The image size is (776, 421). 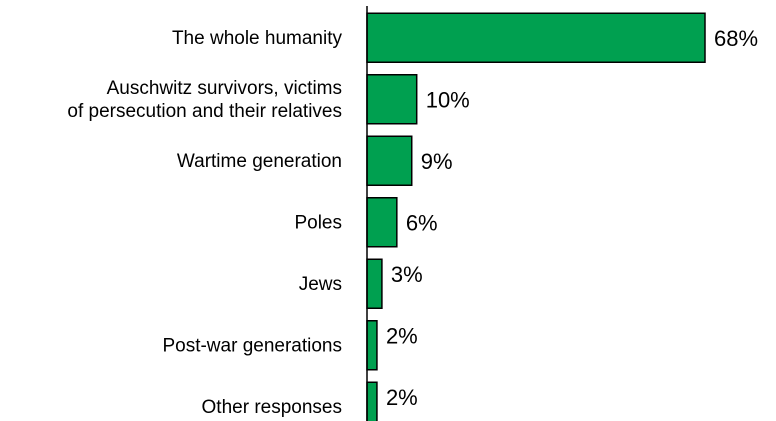 I want to click on category-label-4: Jews, so click(x=320, y=284).